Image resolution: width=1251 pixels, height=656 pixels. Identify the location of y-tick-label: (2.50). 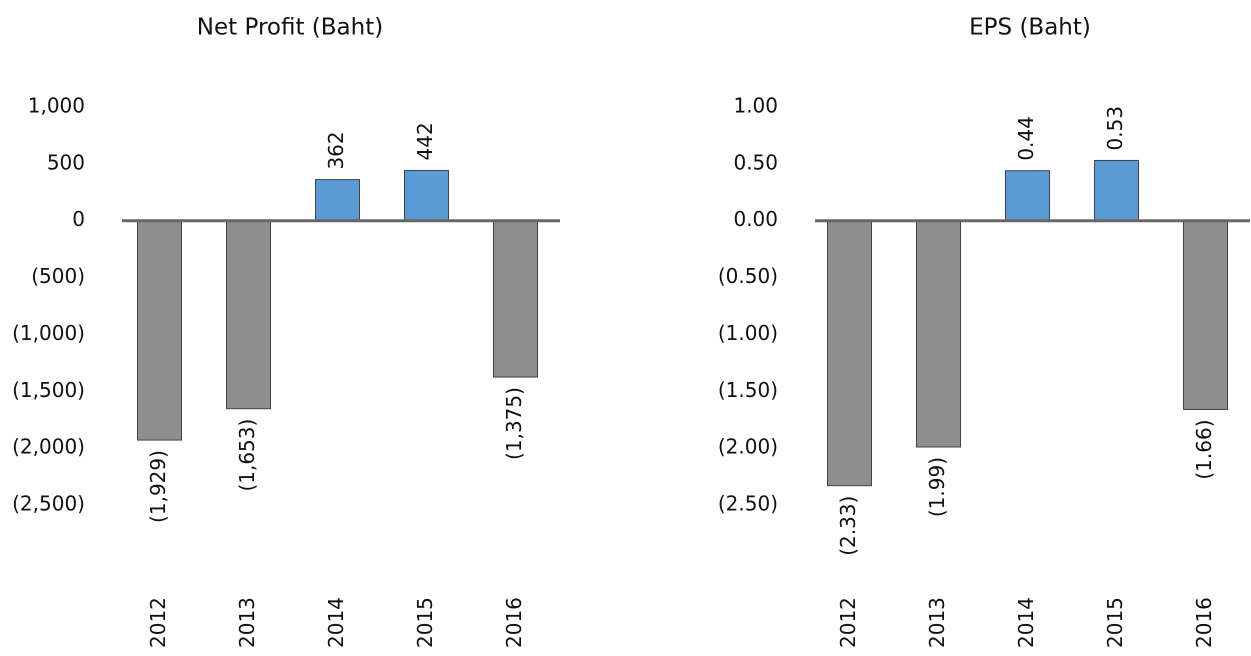
(748, 504).